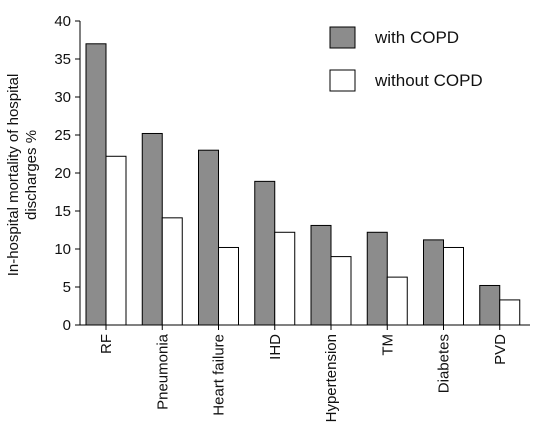 Image resolution: width=533 pixels, height=440 pixels. I want to click on category-label: RF, so click(106, 344).